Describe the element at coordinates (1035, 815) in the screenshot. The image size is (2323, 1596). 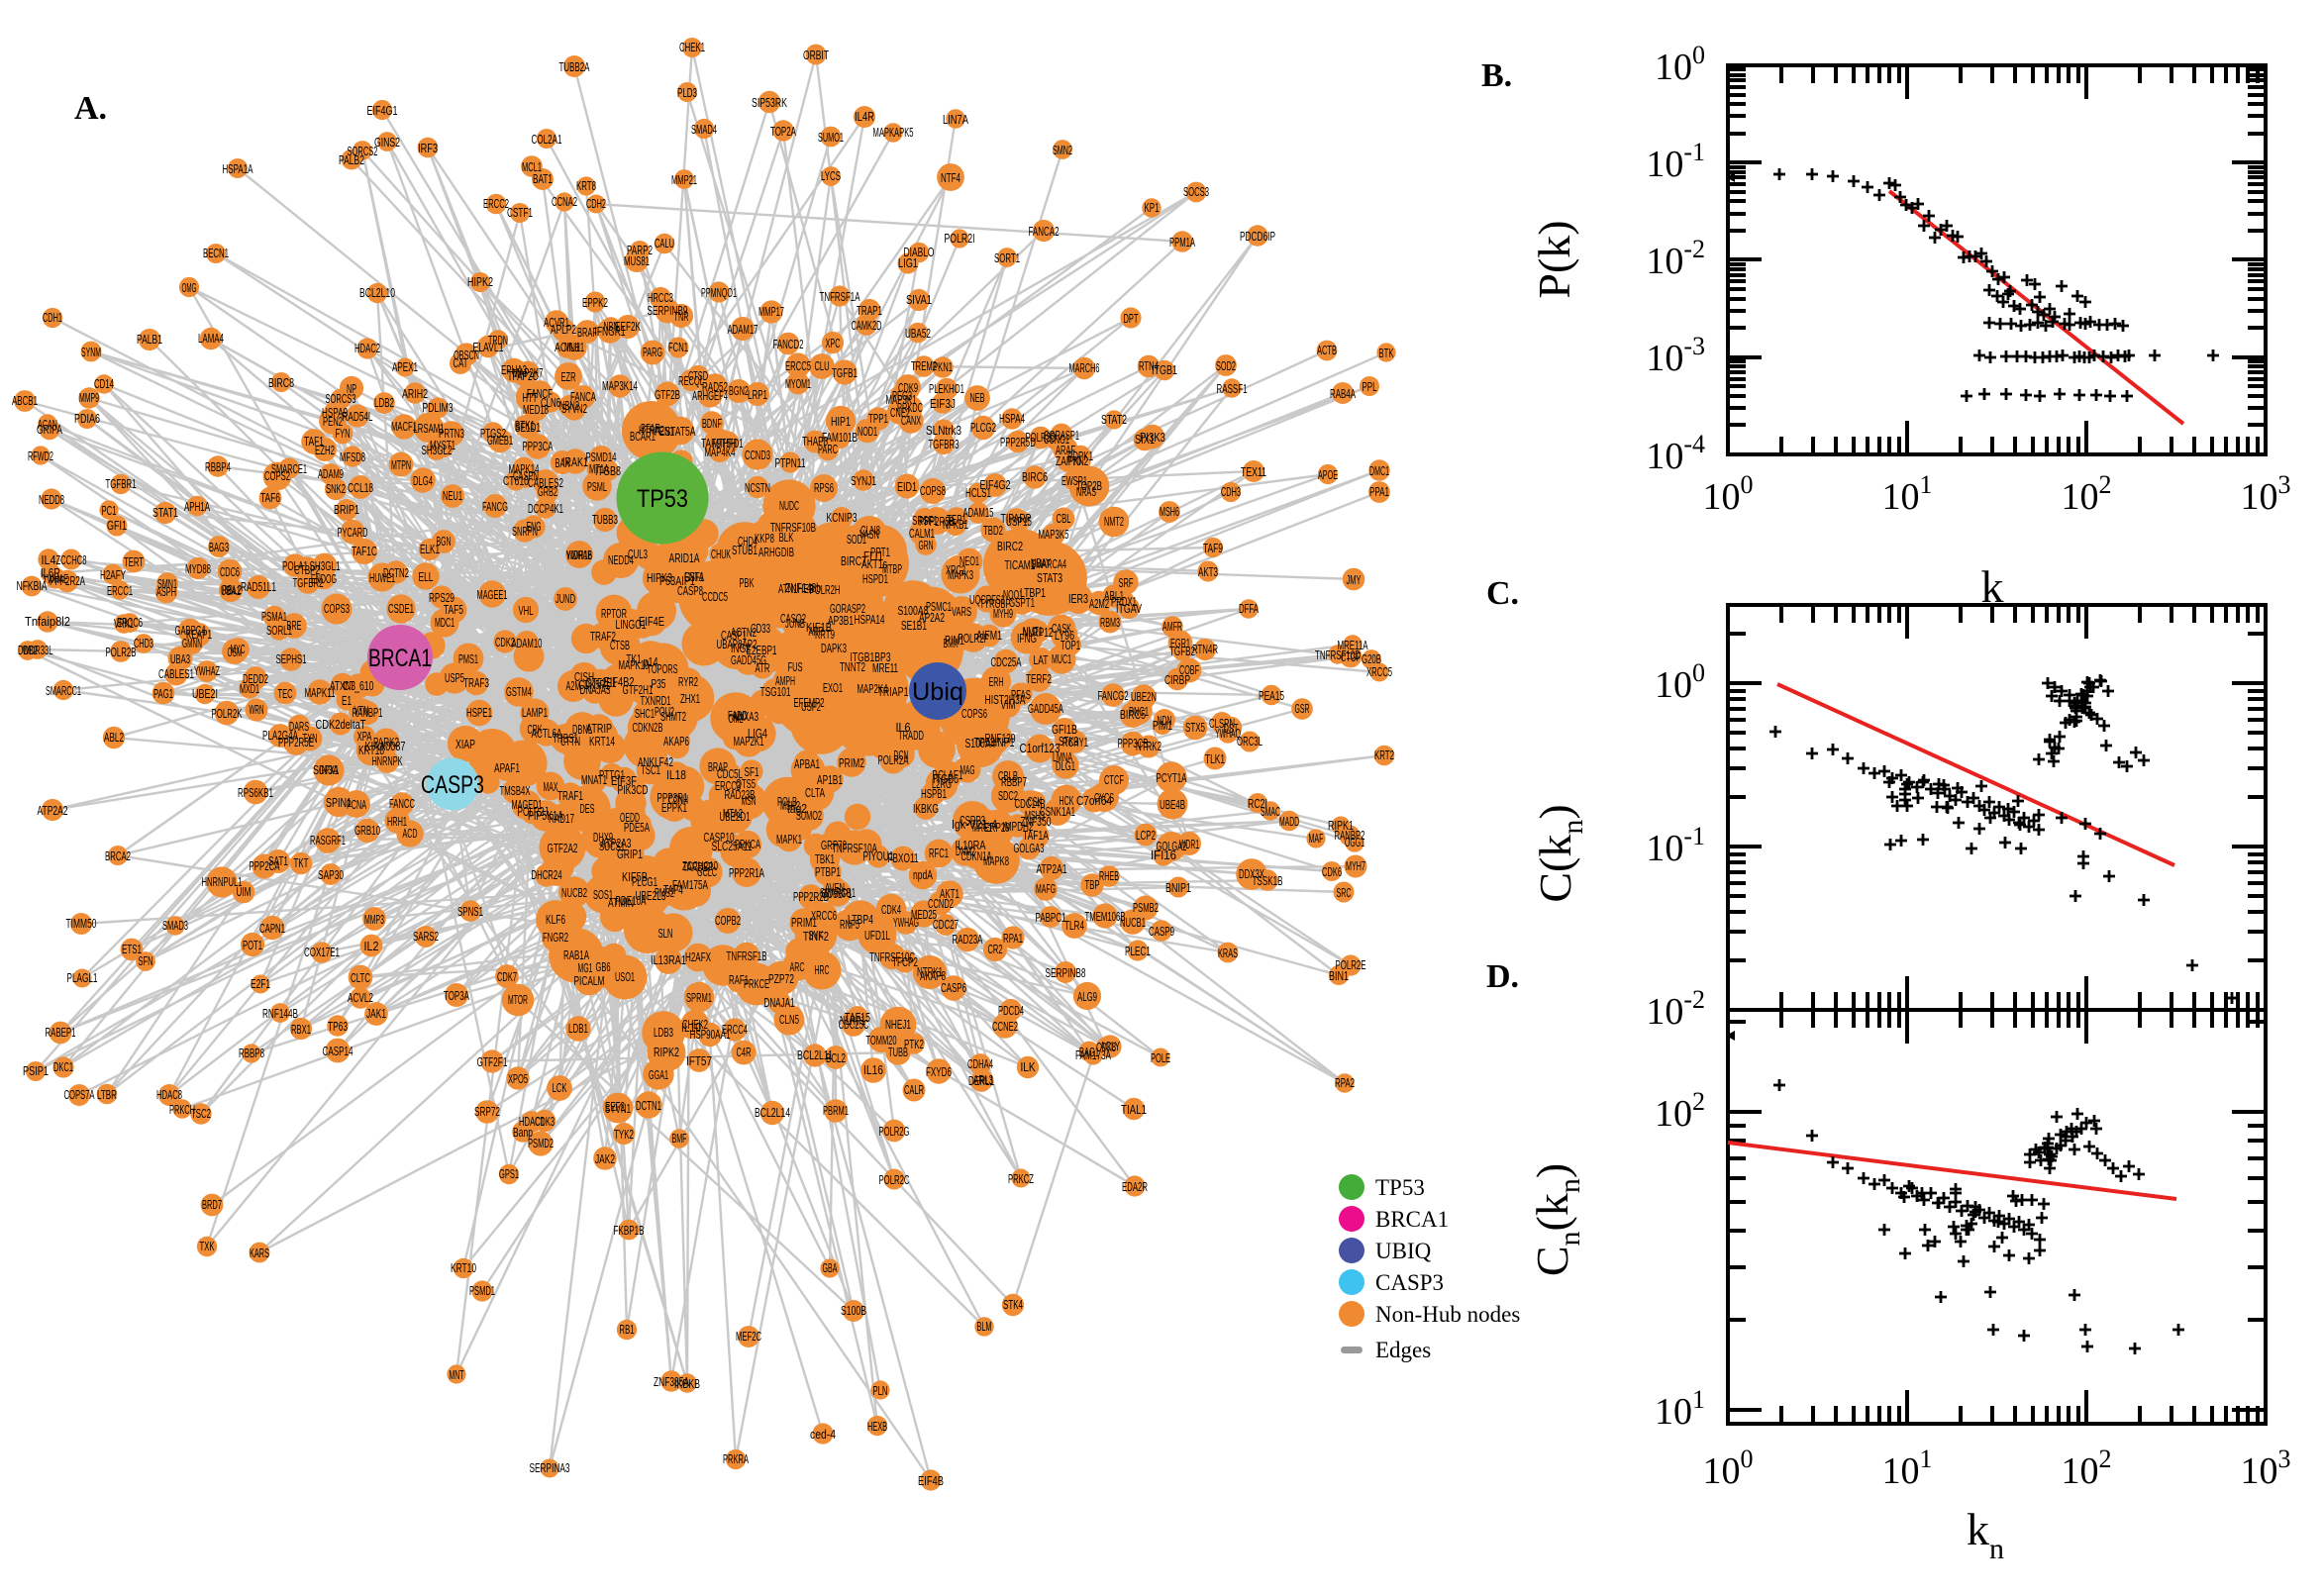
I see `svg-text: MSH3` at that location.